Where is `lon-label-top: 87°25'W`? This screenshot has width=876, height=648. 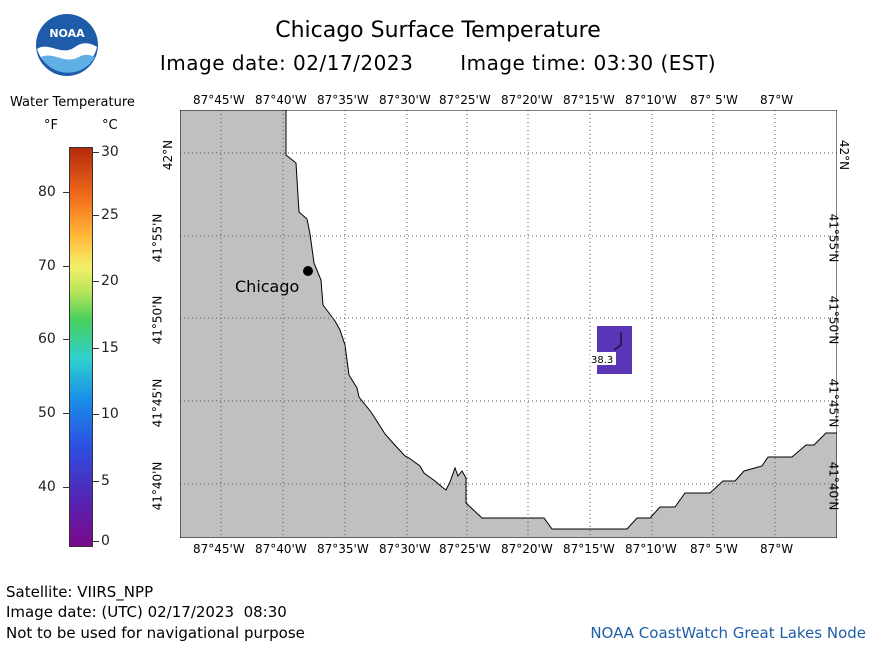 lon-label-top: 87°25'W is located at coordinates (465, 100).